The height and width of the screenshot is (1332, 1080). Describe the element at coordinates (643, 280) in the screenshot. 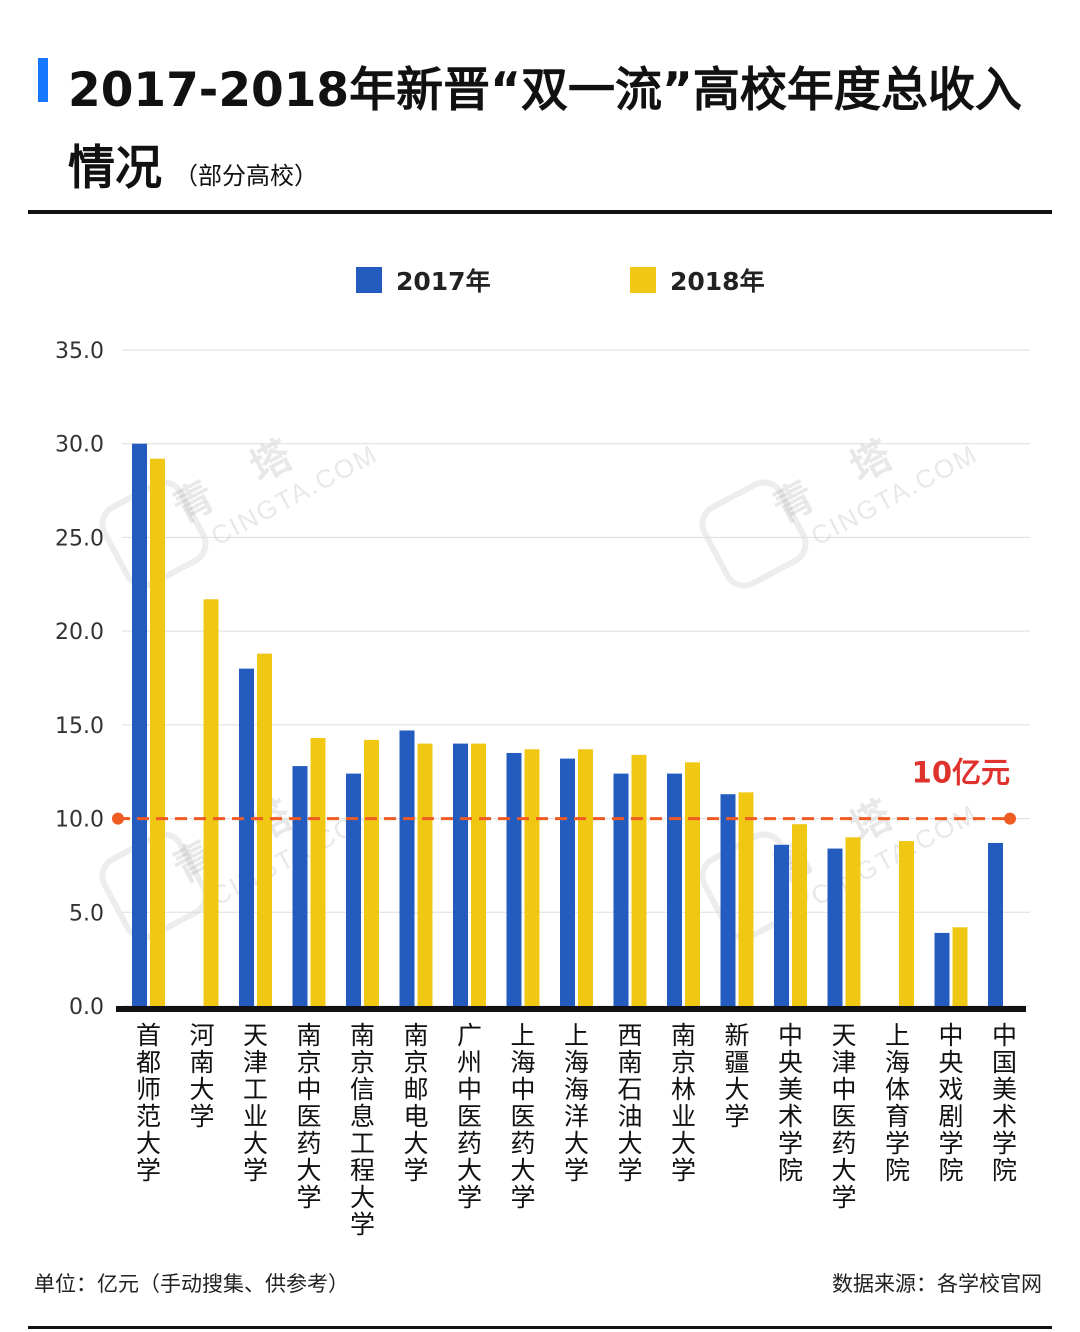

I see `legend-swatch-2018` at that location.